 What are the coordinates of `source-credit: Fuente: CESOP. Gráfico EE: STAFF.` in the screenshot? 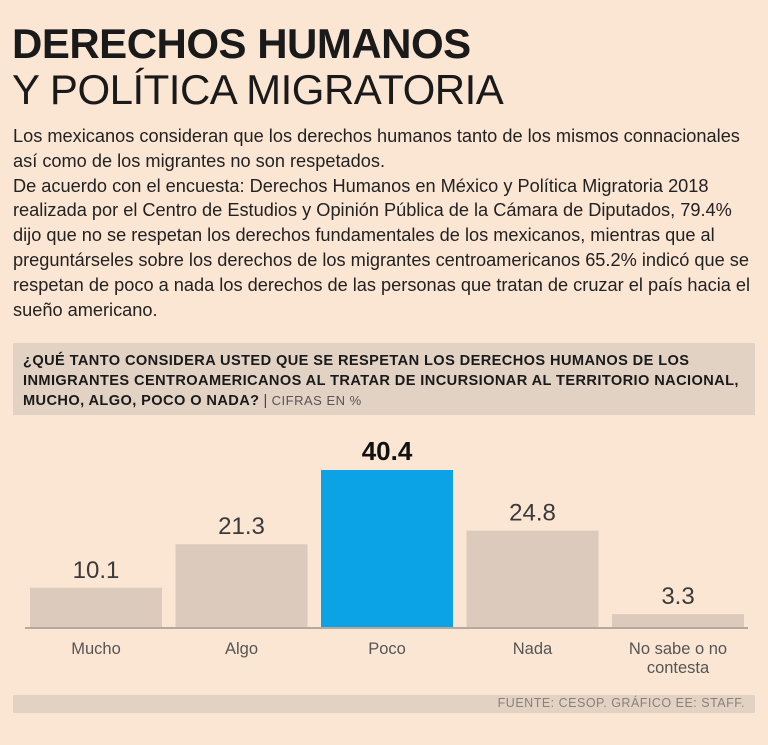 It's located at (621, 703).